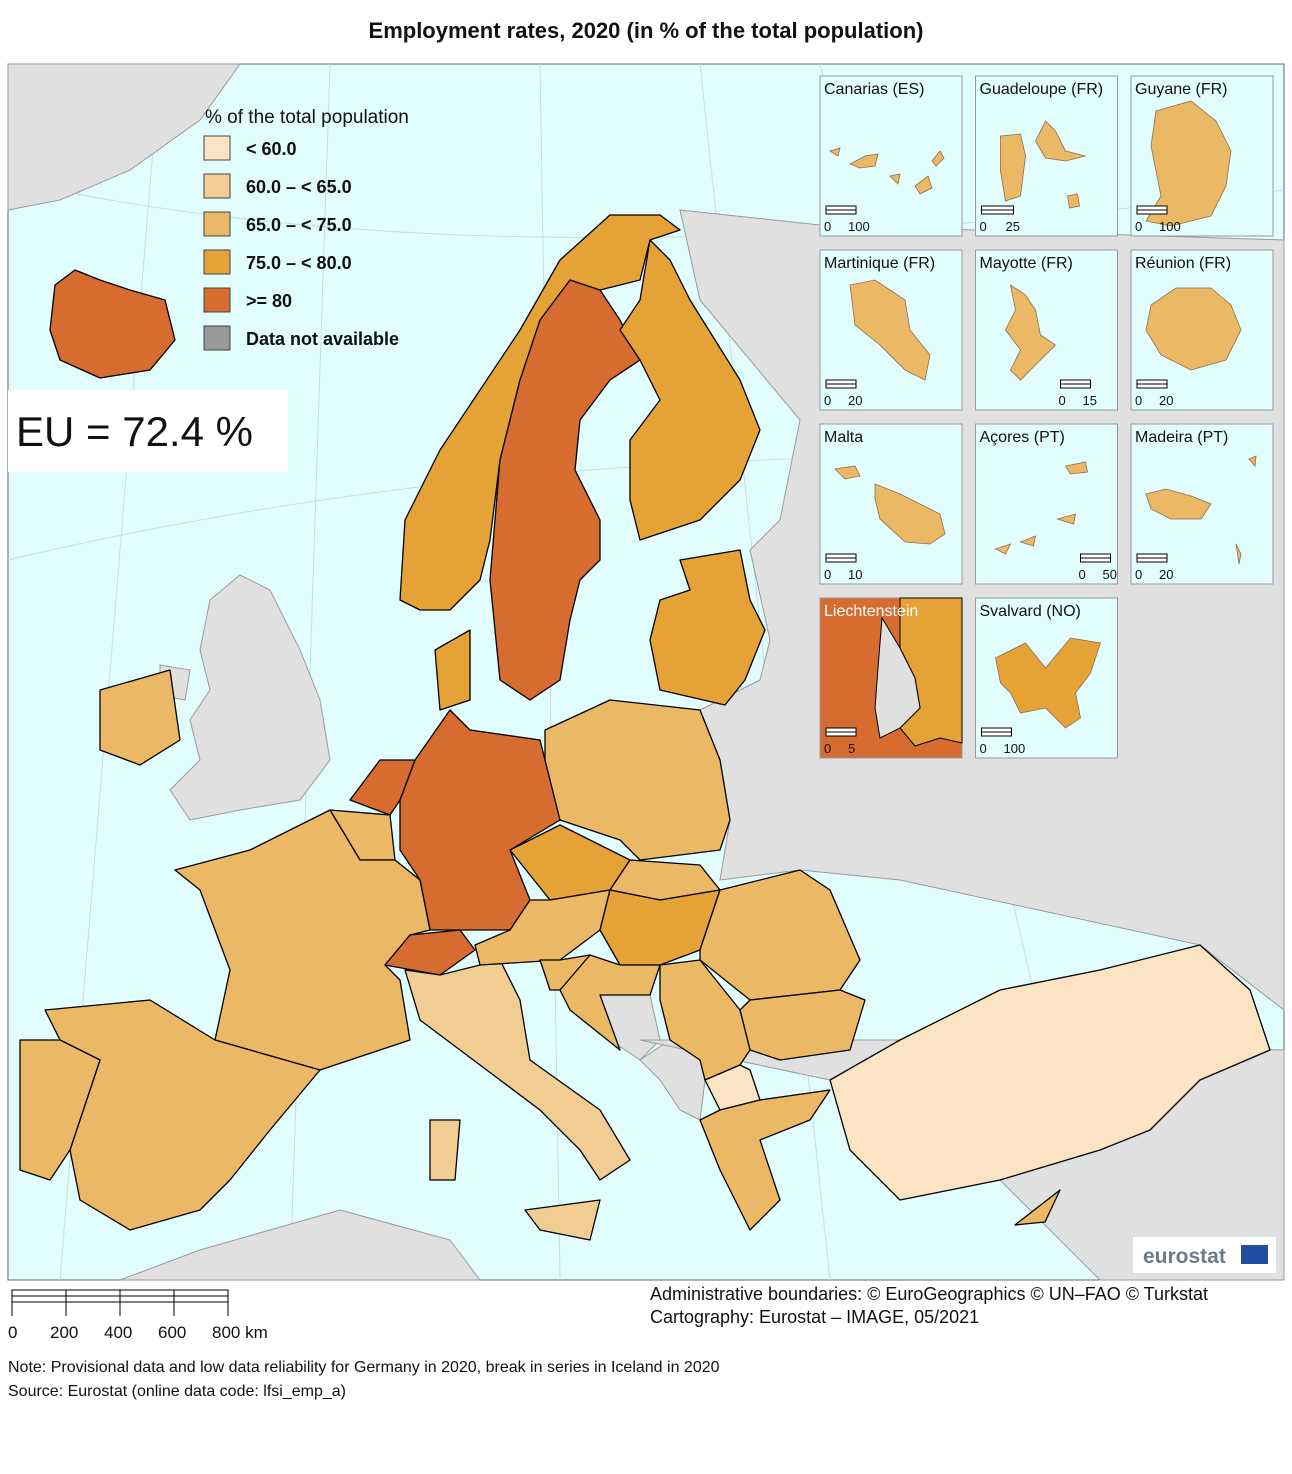 This screenshot has height=1474, width=1292. I want to click on inset-frame, so click(1046, 330).